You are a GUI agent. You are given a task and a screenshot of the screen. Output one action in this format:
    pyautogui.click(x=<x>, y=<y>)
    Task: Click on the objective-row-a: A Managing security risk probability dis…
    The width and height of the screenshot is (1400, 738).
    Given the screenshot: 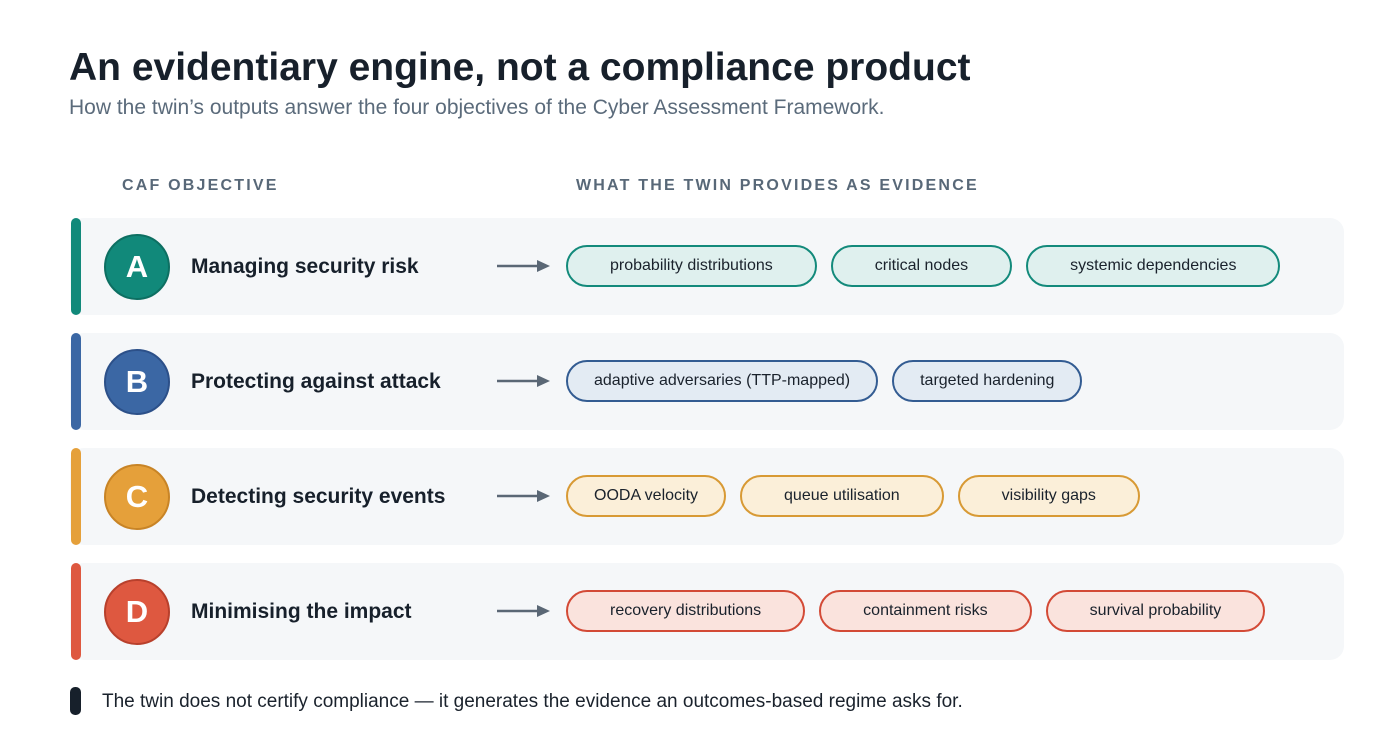 What is the action you would take?
    pyautogui.click(x=707, y=266)
    